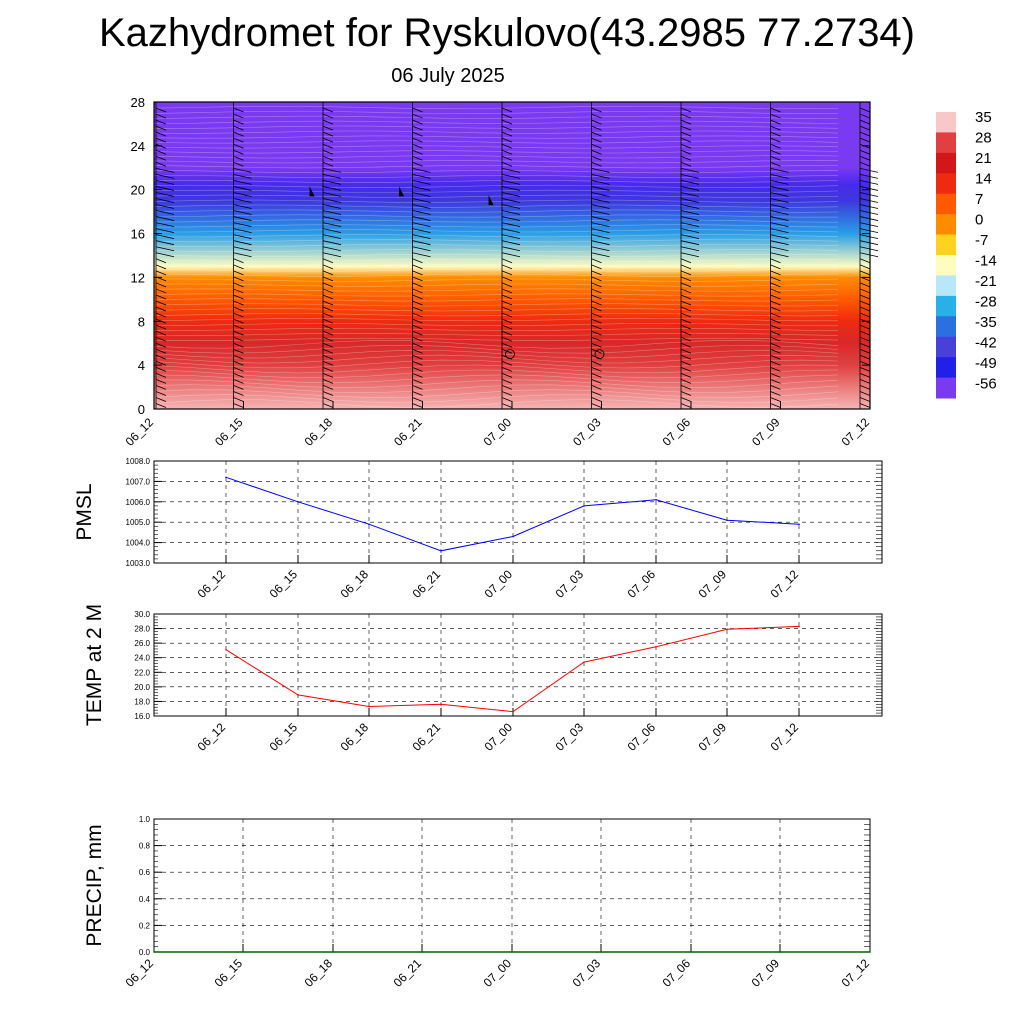  I want to click on wind-pennant, so click(312, 191).